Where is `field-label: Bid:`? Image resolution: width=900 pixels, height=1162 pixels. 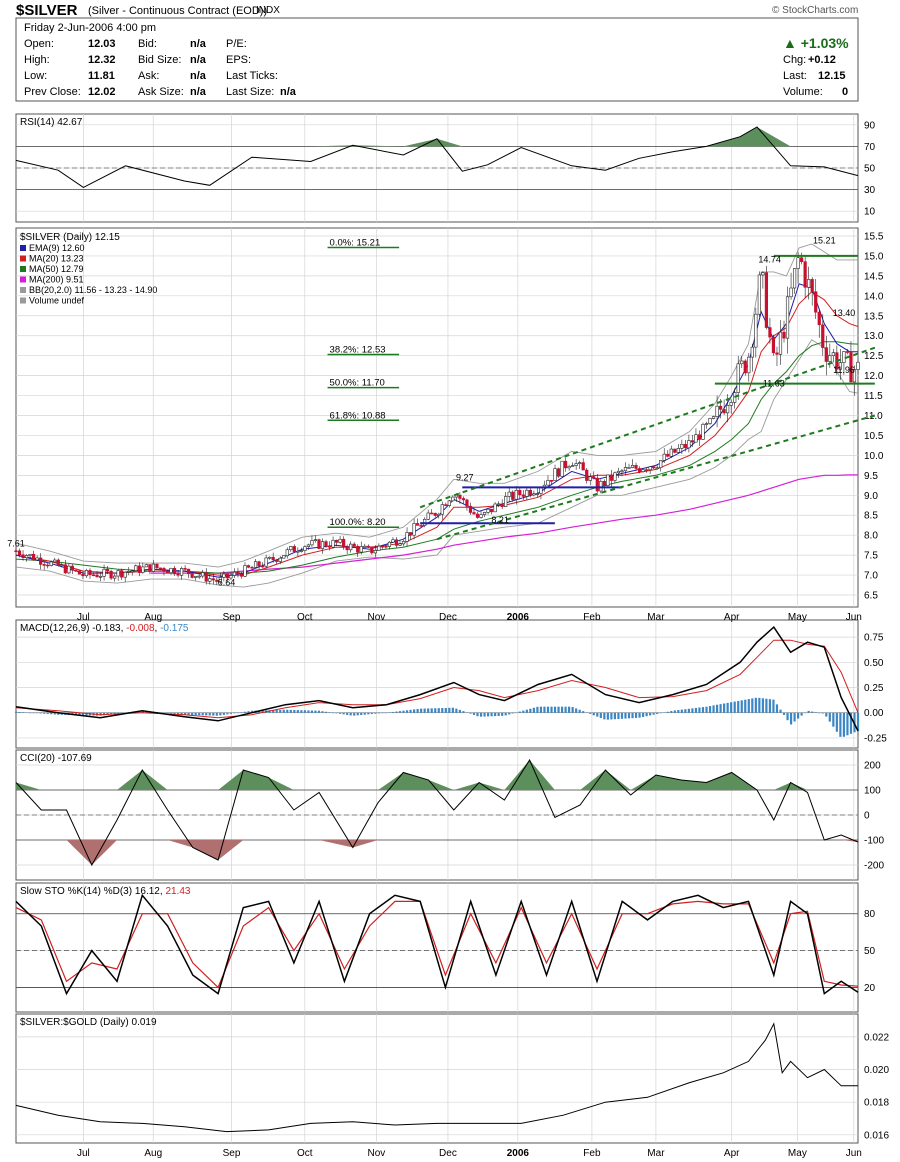
field-label: Bid: is located at coordinates (147, 44).